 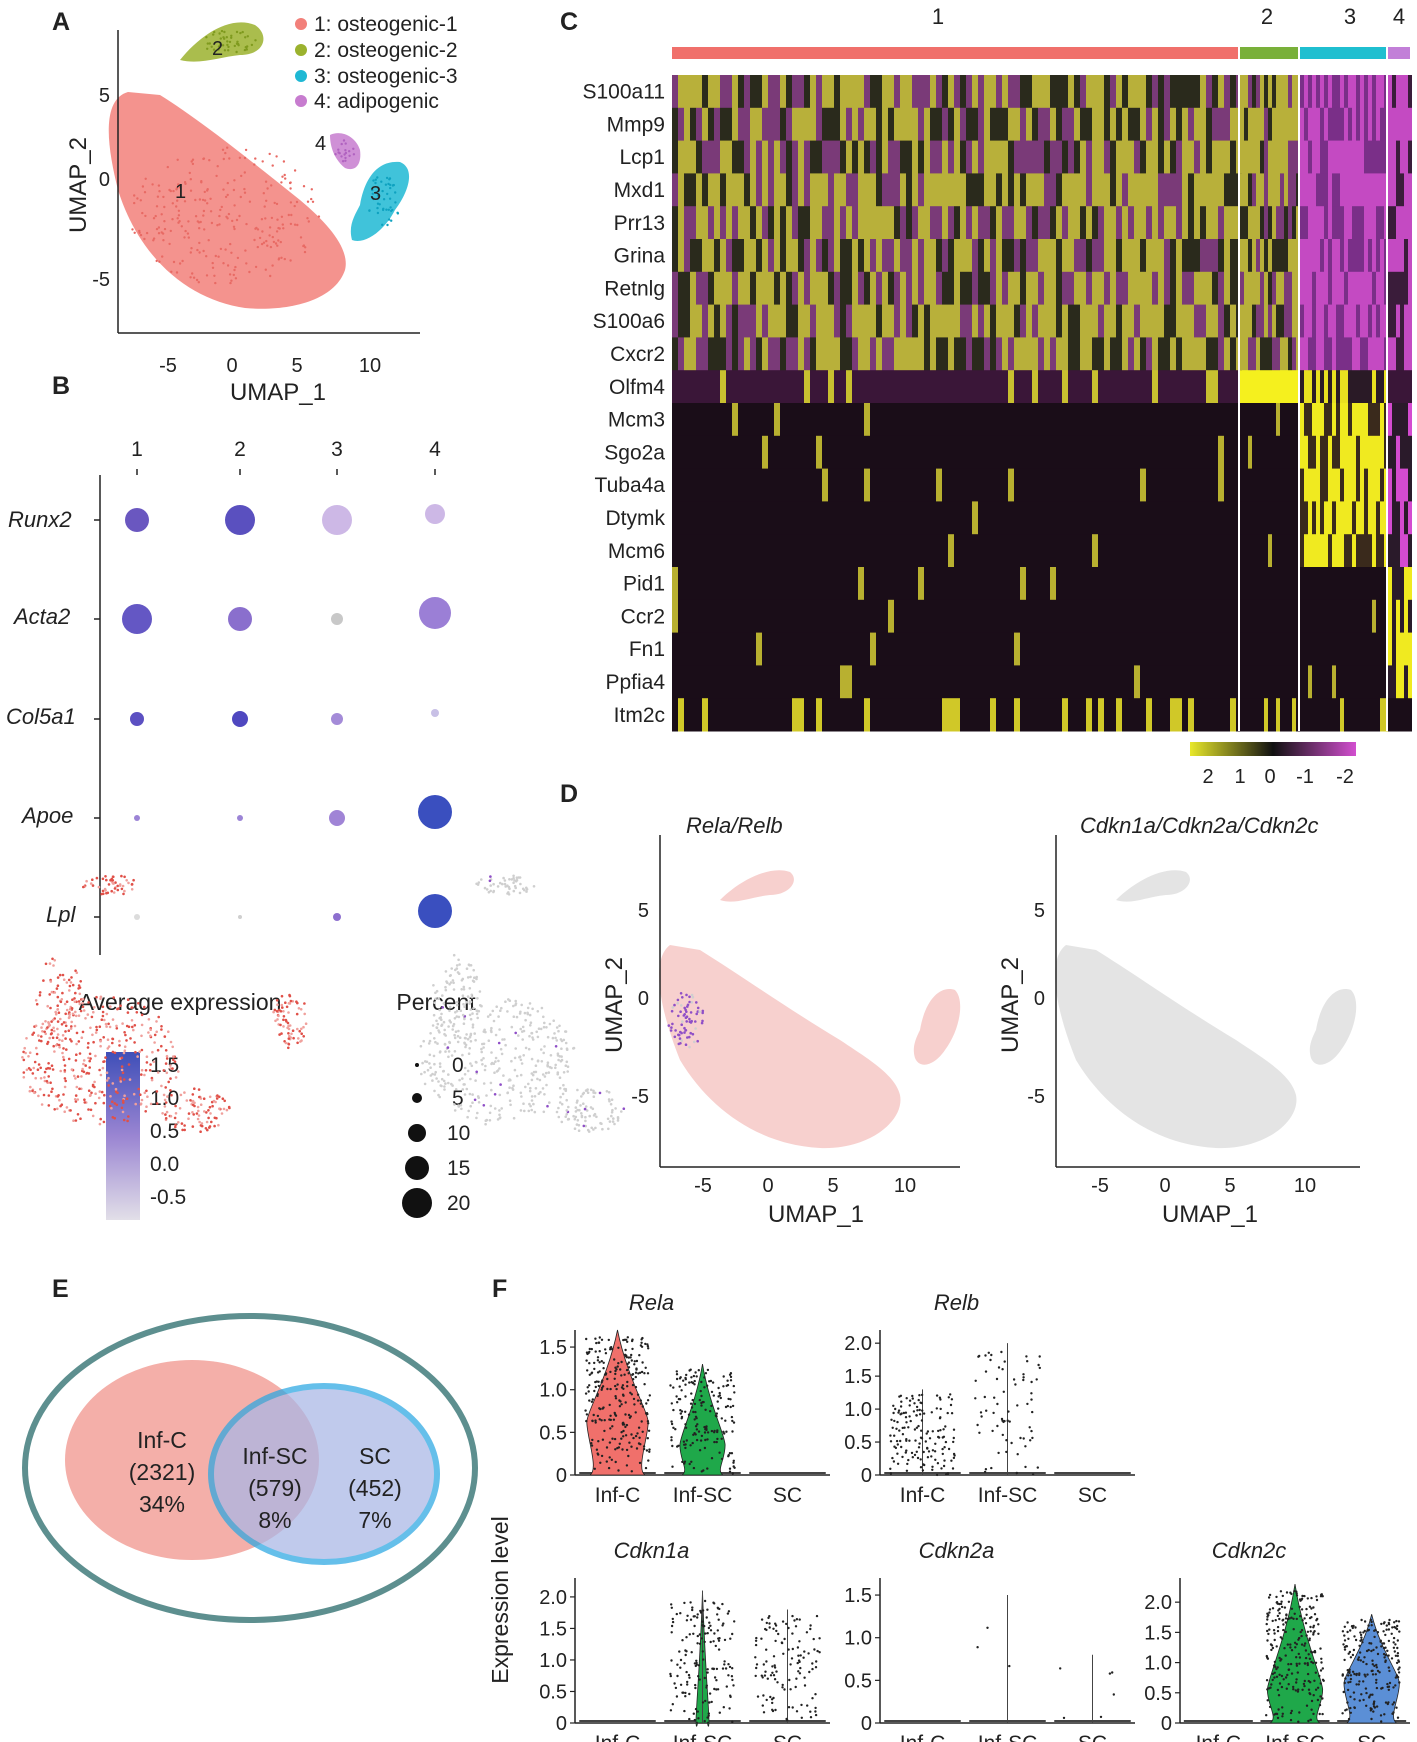 What do you see at coordinates (637, 387) in the screenshot?
I see `c-gene-label-10: Olfm4` at bounding box center [637, 387].